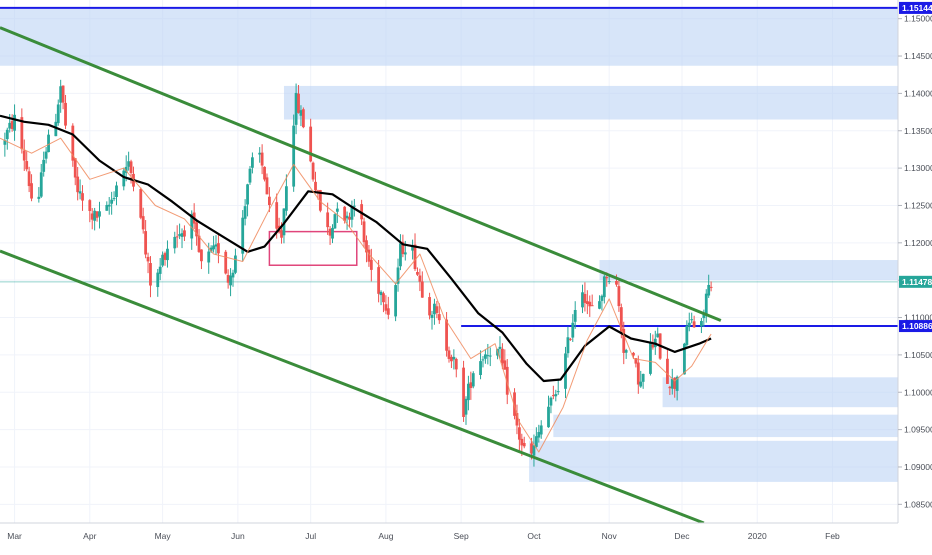 This screenshot has height=555, width=932. I want to click on time-tick-label: Jun, so click(238, 536).